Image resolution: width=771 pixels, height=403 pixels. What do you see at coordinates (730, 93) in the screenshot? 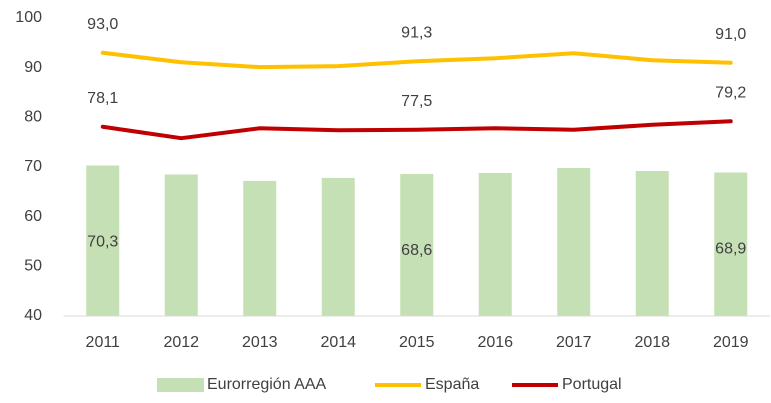
I see `data-label: 79,2` at bounding box center [730, 93].